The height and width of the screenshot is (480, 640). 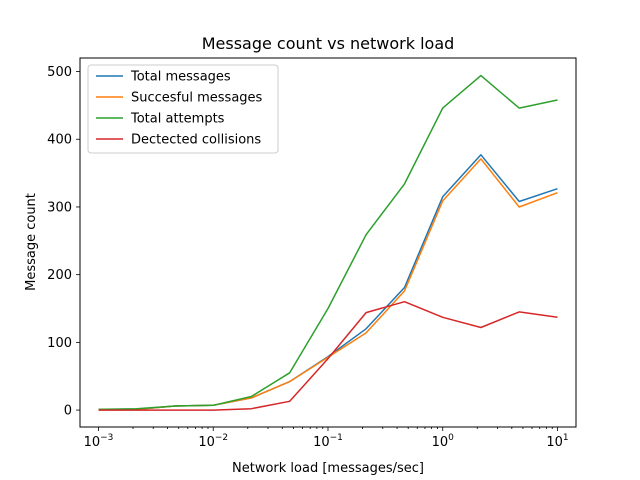 I want to click on x-tick-label: 10⁻³, so click(x=99, y=441).